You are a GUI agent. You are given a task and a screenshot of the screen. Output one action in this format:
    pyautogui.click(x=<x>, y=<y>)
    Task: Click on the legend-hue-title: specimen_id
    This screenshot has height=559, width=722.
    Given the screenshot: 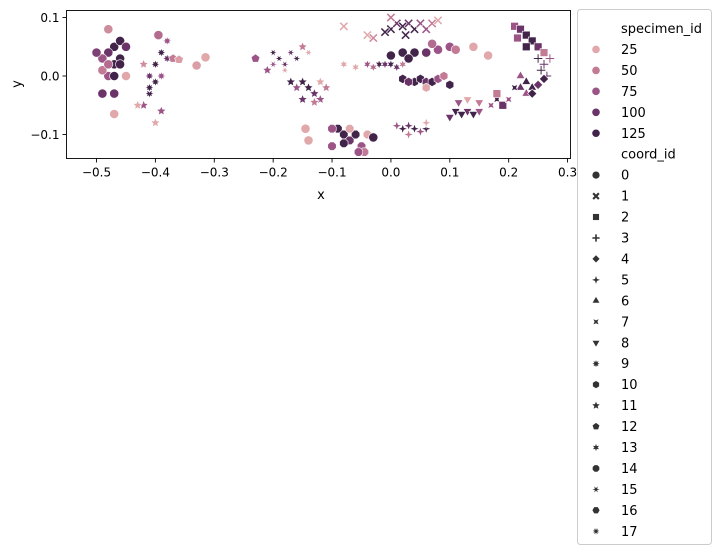 What is the action you would take?
    pyautogui.click(x=661, y=29)
    